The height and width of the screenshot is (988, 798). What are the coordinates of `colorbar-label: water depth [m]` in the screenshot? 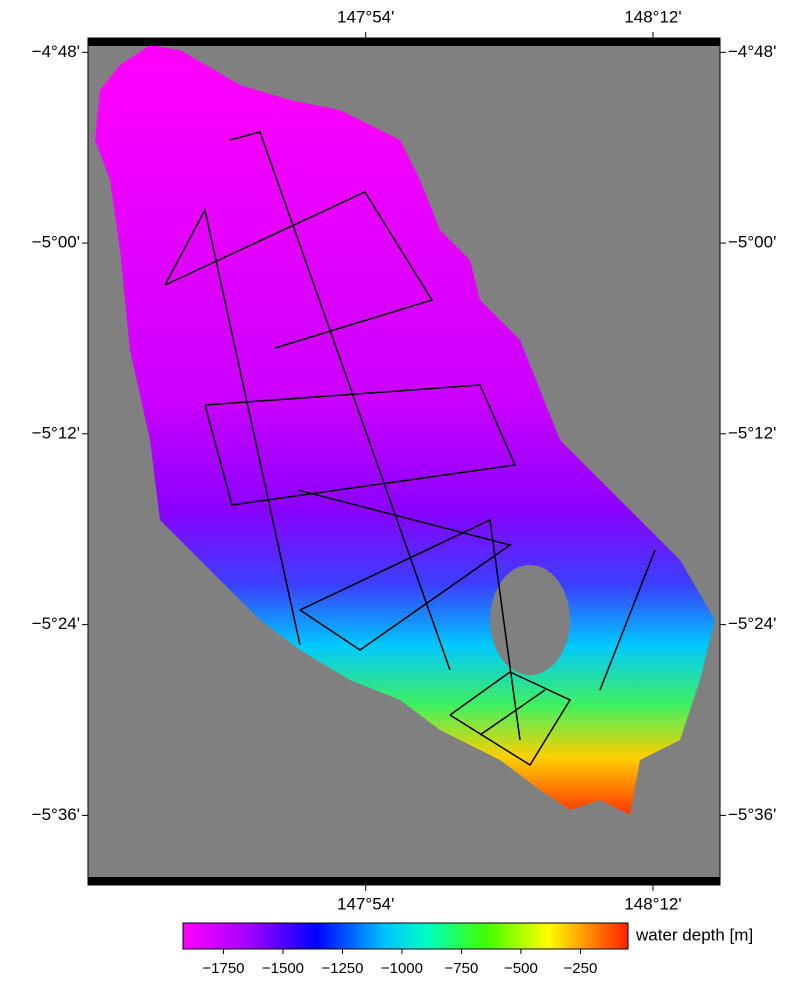 It's located at (694, 934).